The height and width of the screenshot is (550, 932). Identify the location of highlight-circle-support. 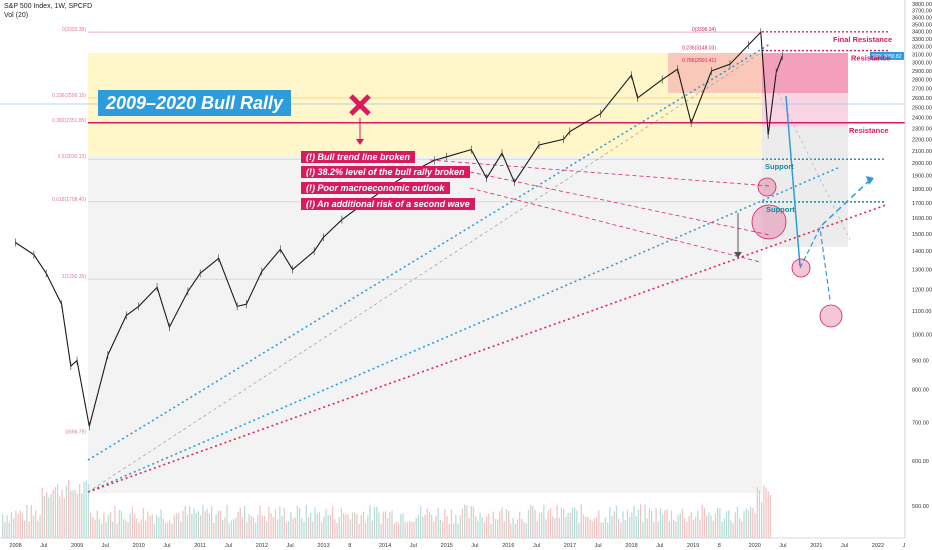
(801, 268).